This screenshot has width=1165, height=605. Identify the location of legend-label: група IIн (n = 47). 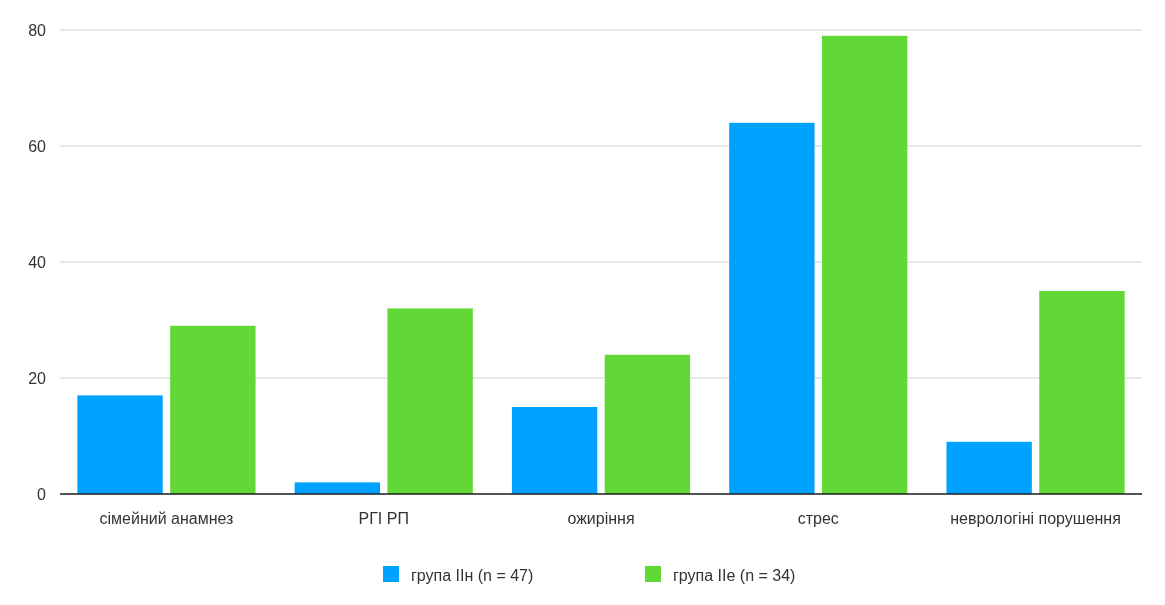
(472, 575).